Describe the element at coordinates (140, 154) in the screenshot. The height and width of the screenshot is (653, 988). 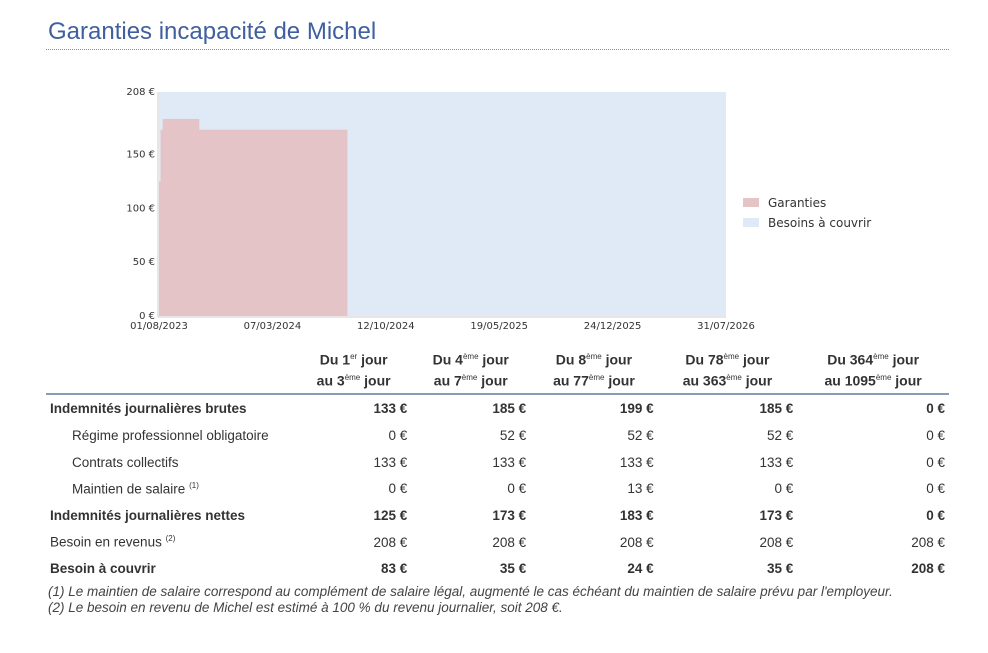
I see `y-tick-label: 150 €` at that location.